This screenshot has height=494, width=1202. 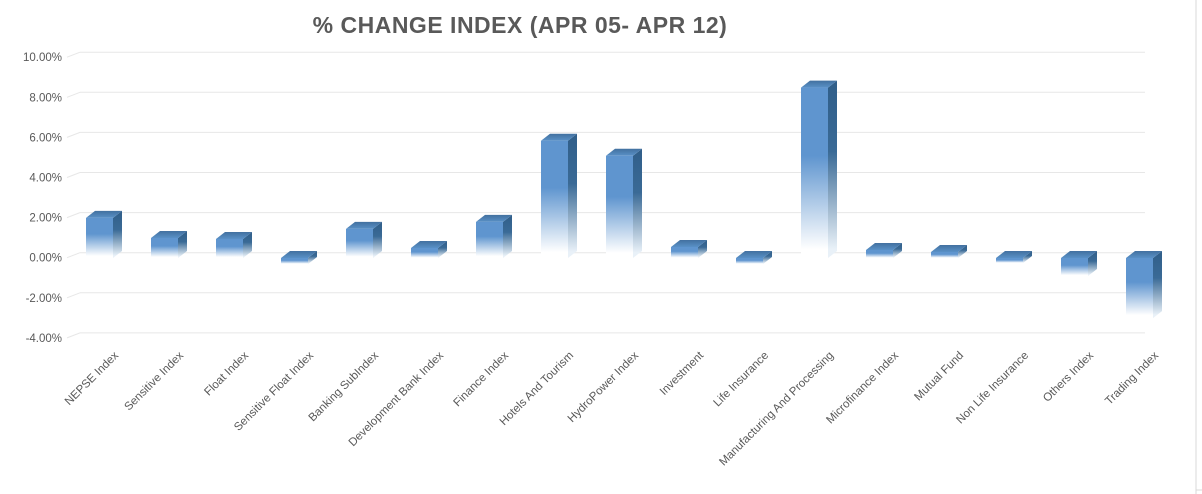 What do you see at coordinates (226, 373) in the screenshot?
I see `x-axis-category-label: Float Index` at bounding box center [226, 373].